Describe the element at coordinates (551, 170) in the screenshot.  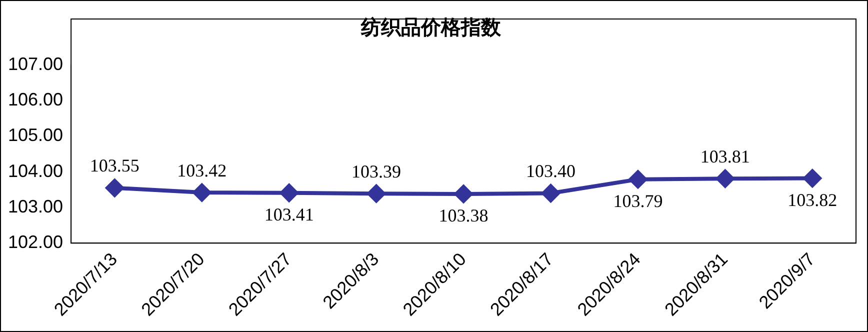
I see `data-label: 103.40` at that location.